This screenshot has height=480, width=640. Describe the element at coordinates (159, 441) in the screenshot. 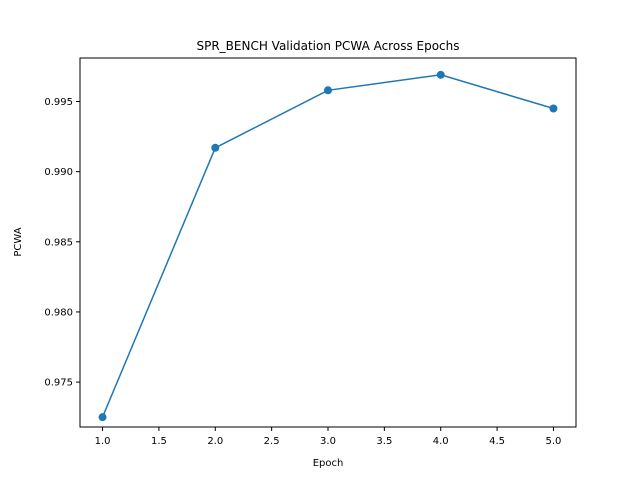

I see `x-tick-label: 1.5` at that location.